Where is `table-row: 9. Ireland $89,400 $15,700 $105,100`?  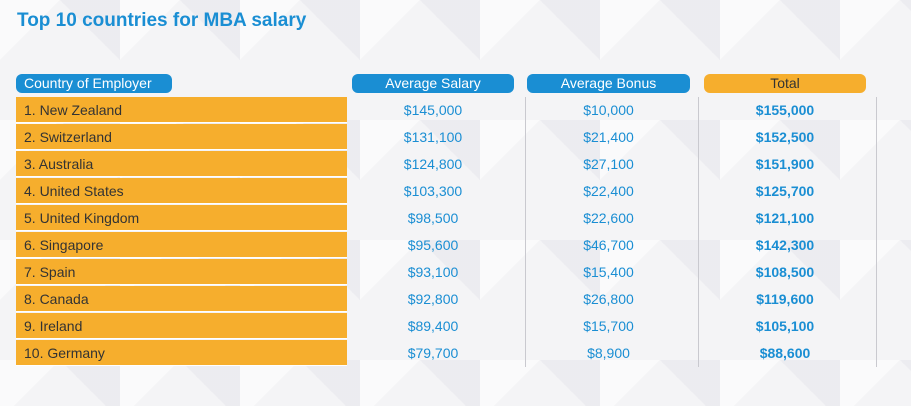 table-row: 9. Ireland $89,400 $15,700 $105,100 is located at coordinates (455, 326).